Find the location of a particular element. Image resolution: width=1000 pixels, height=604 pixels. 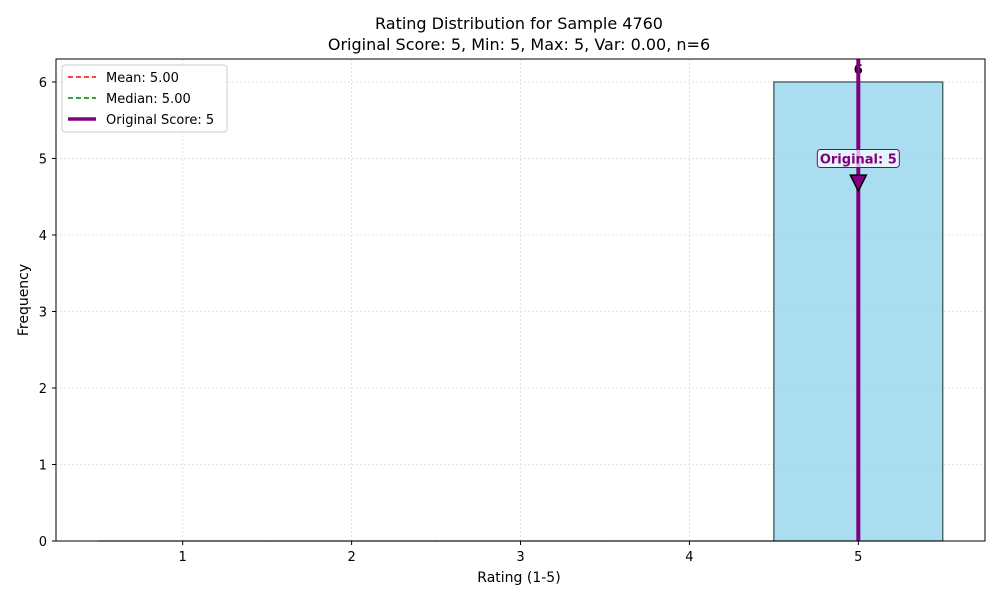

x-axis-ticks: 1 2 3 4 5 is located at coordinates (521, 553).